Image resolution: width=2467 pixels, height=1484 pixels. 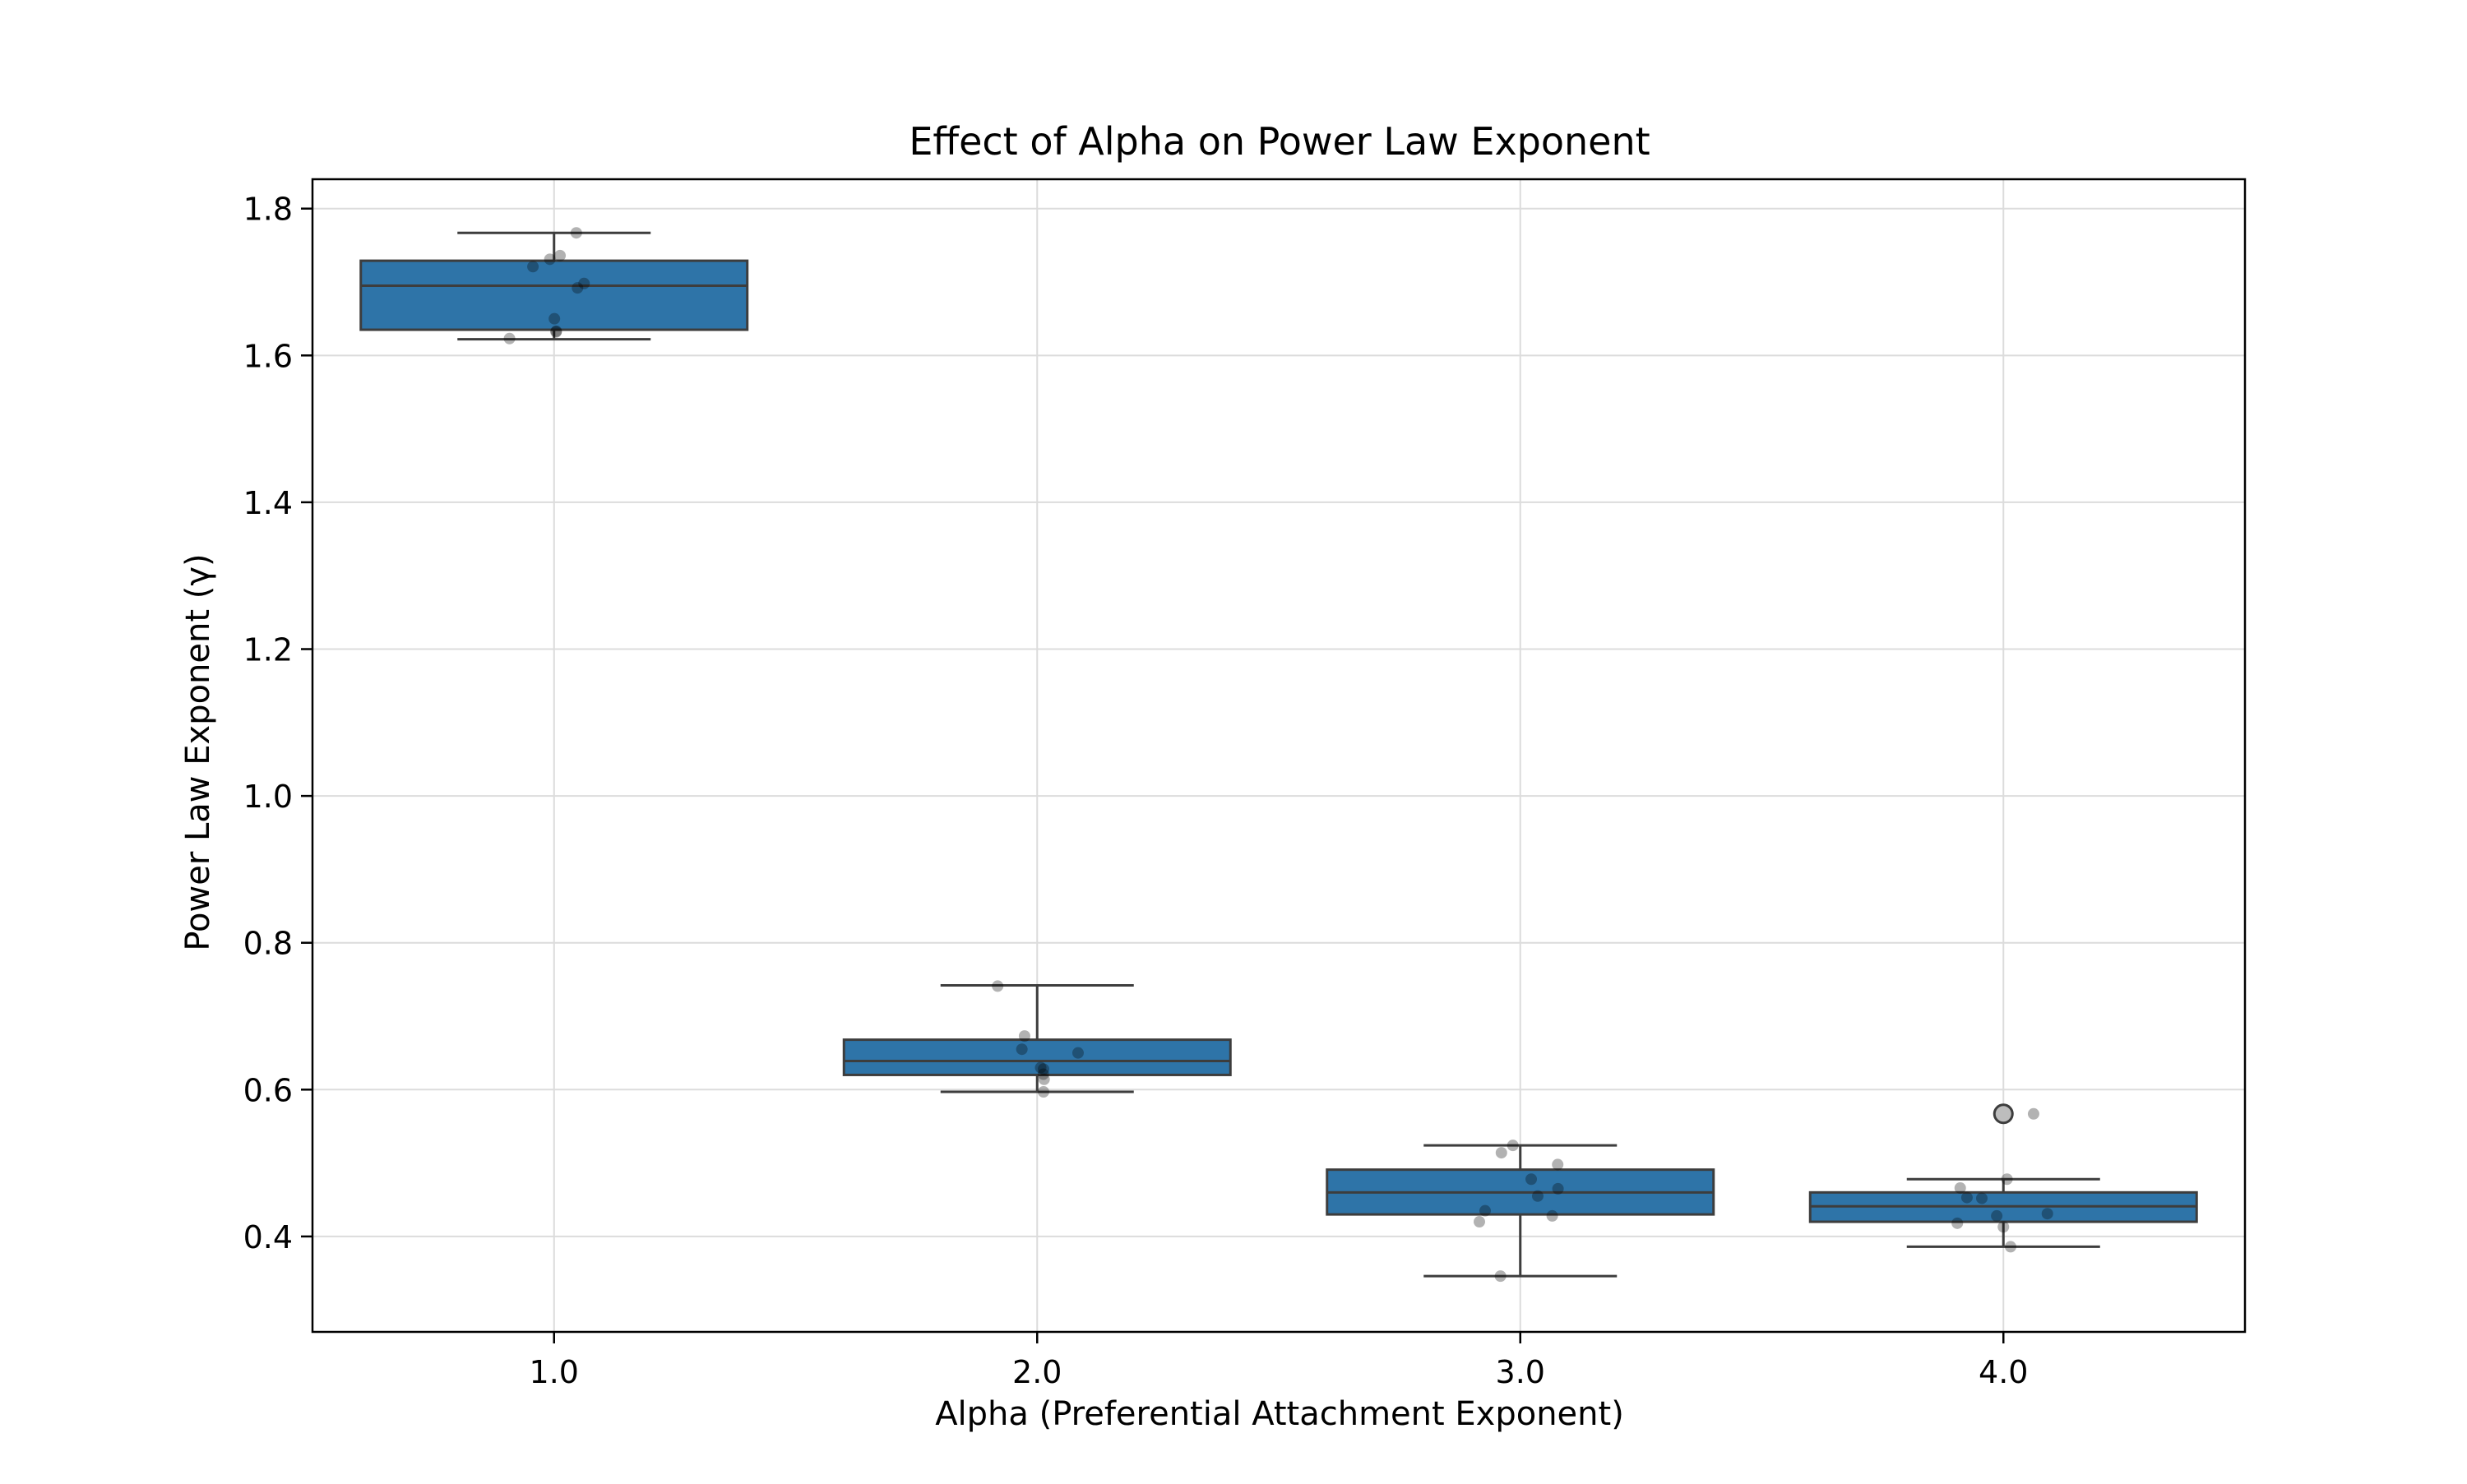 I want to click on x-tick-label: 2.0, so click(x=1037, y=1372).